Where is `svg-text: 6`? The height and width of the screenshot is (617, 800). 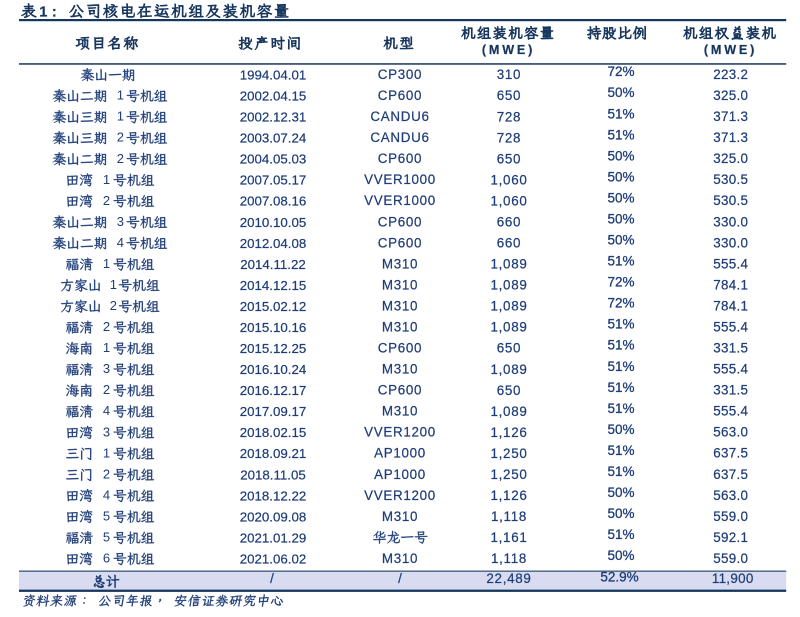
svg-text: 6 is located at coordinates (106, 558).